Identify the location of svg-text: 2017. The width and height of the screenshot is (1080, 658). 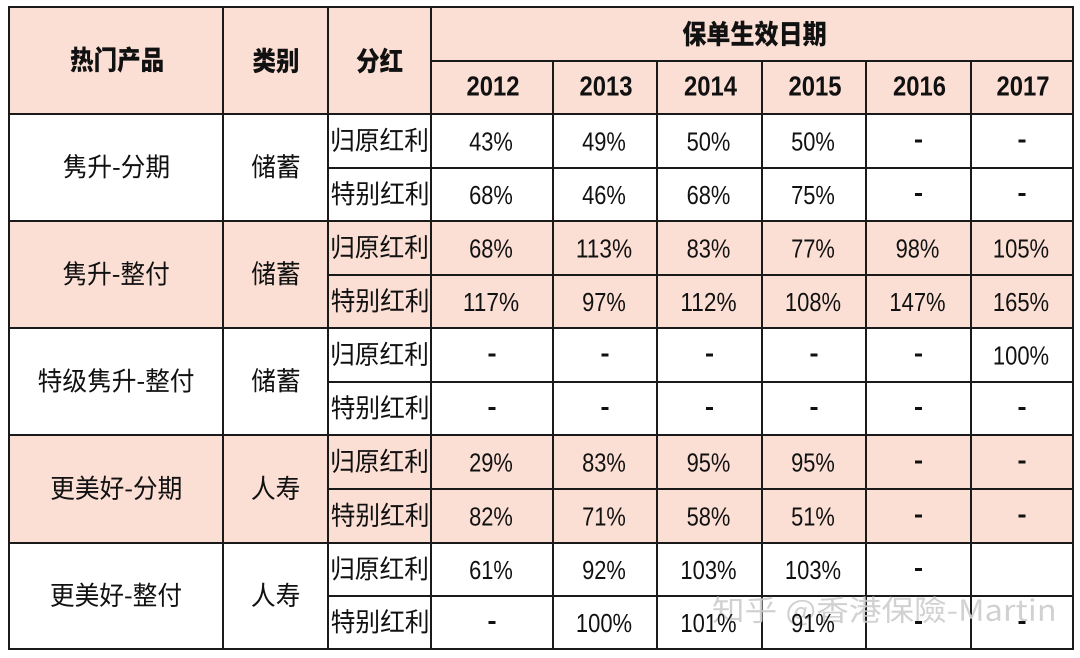
(1023, 86).